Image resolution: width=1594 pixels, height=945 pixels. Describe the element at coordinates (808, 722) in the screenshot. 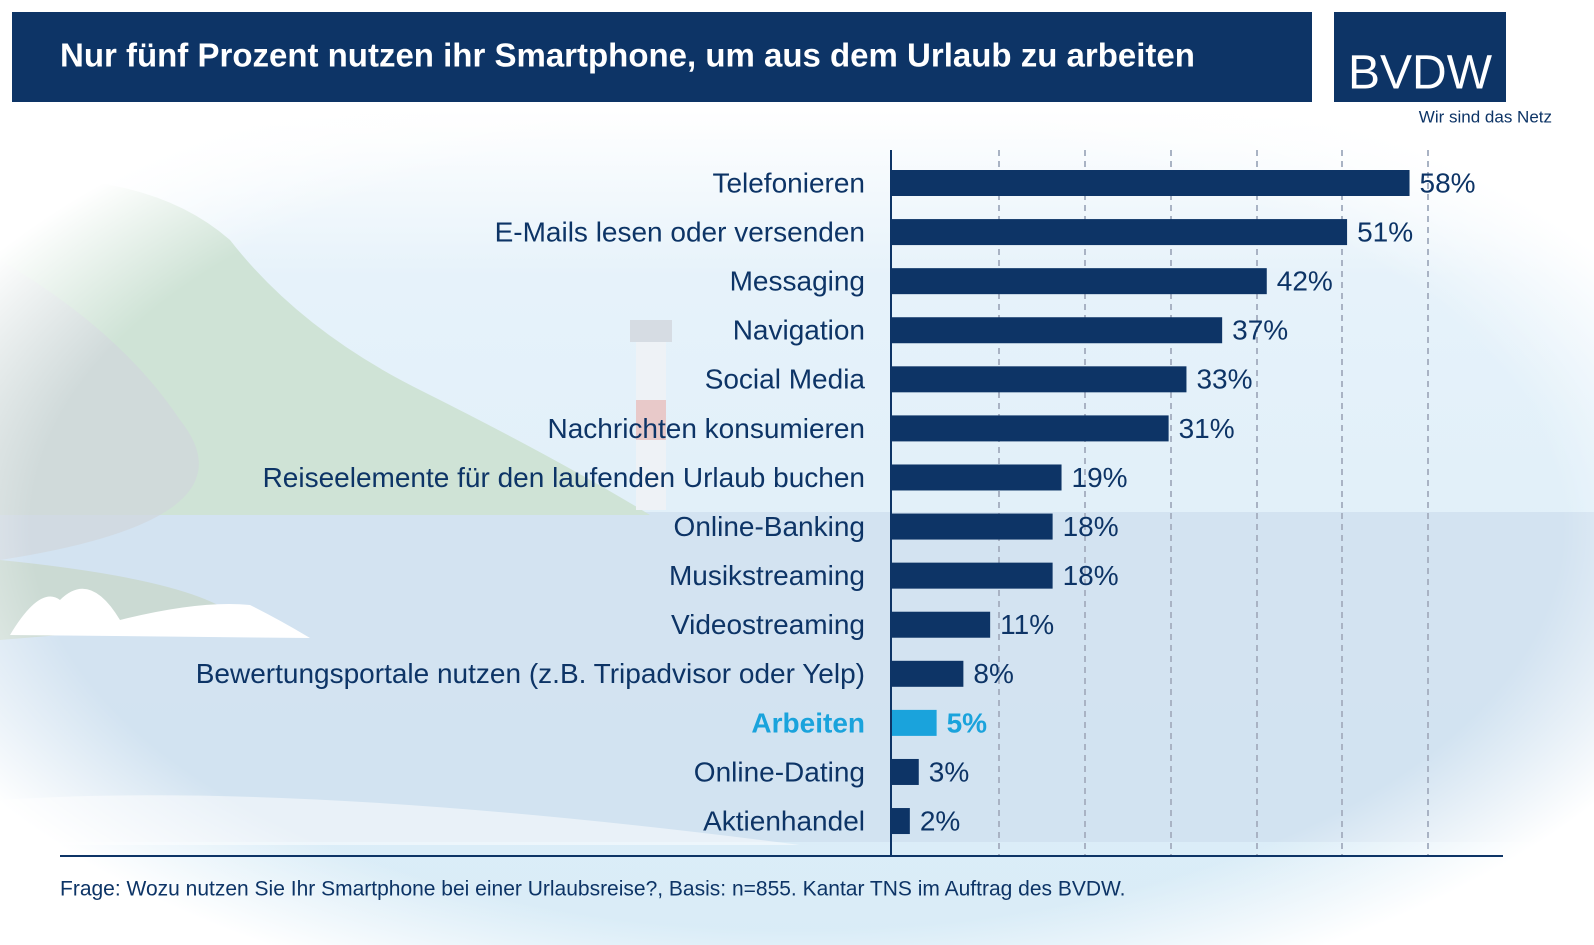

I see `category-label: Arbeiten` at that location.